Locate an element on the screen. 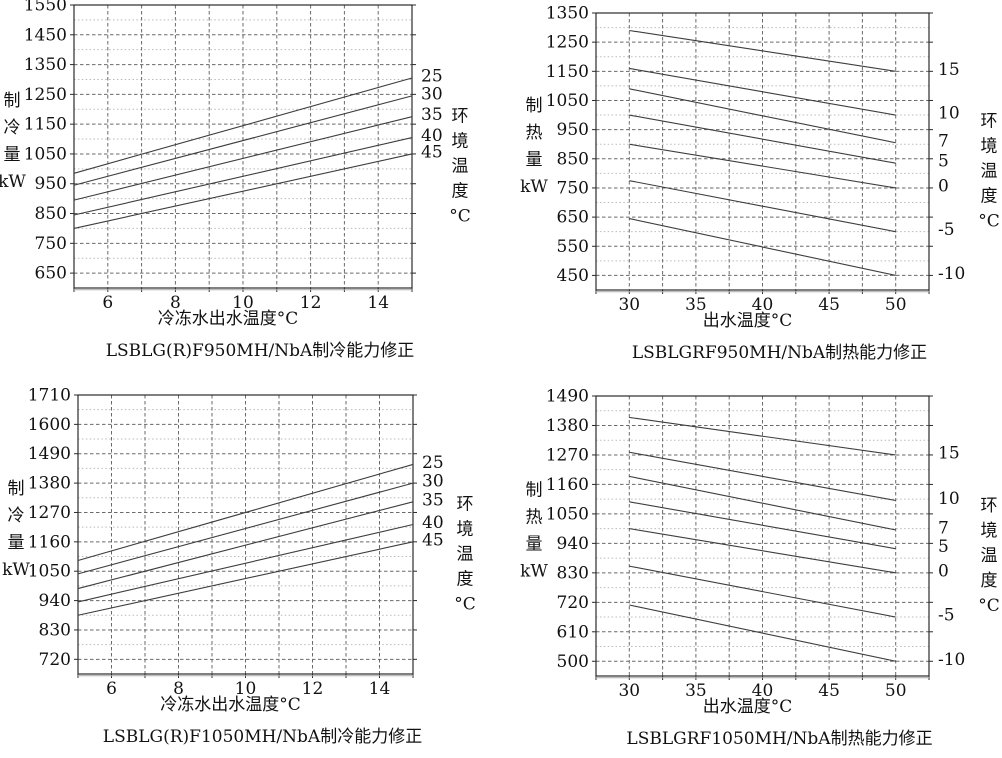 This screenshot has height=758, width=1002. series-end-label--5: -5 is located at coordinates (946, 616).